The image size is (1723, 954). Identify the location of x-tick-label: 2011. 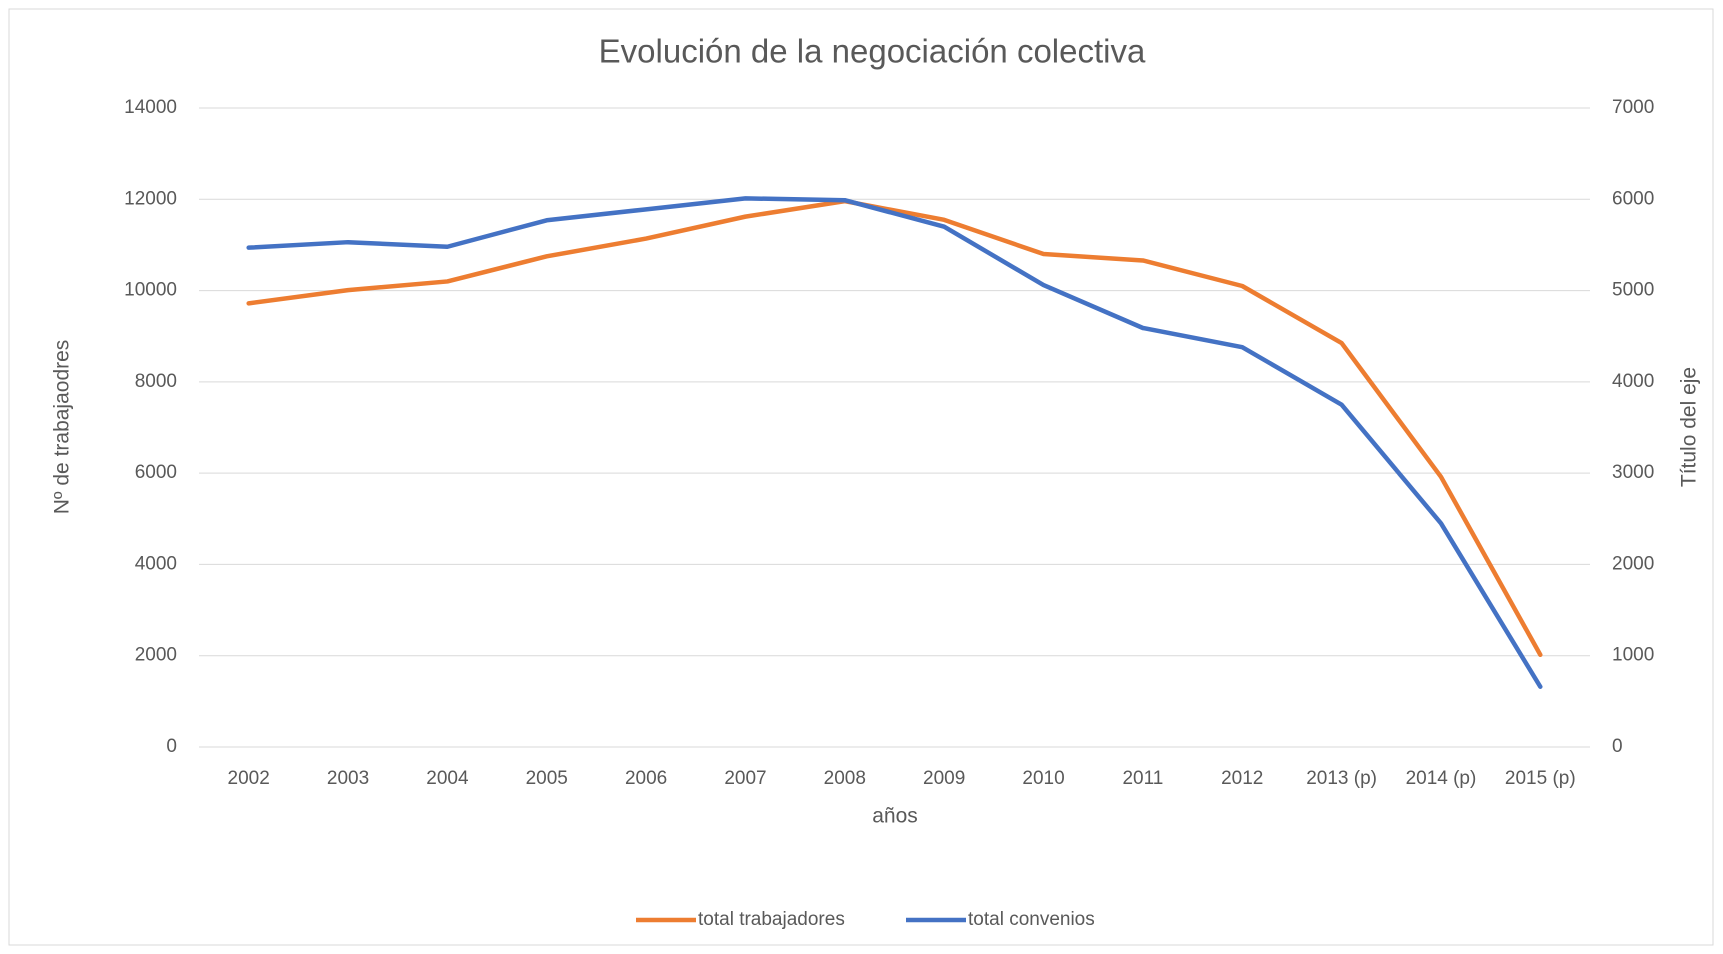
(1142, 778).